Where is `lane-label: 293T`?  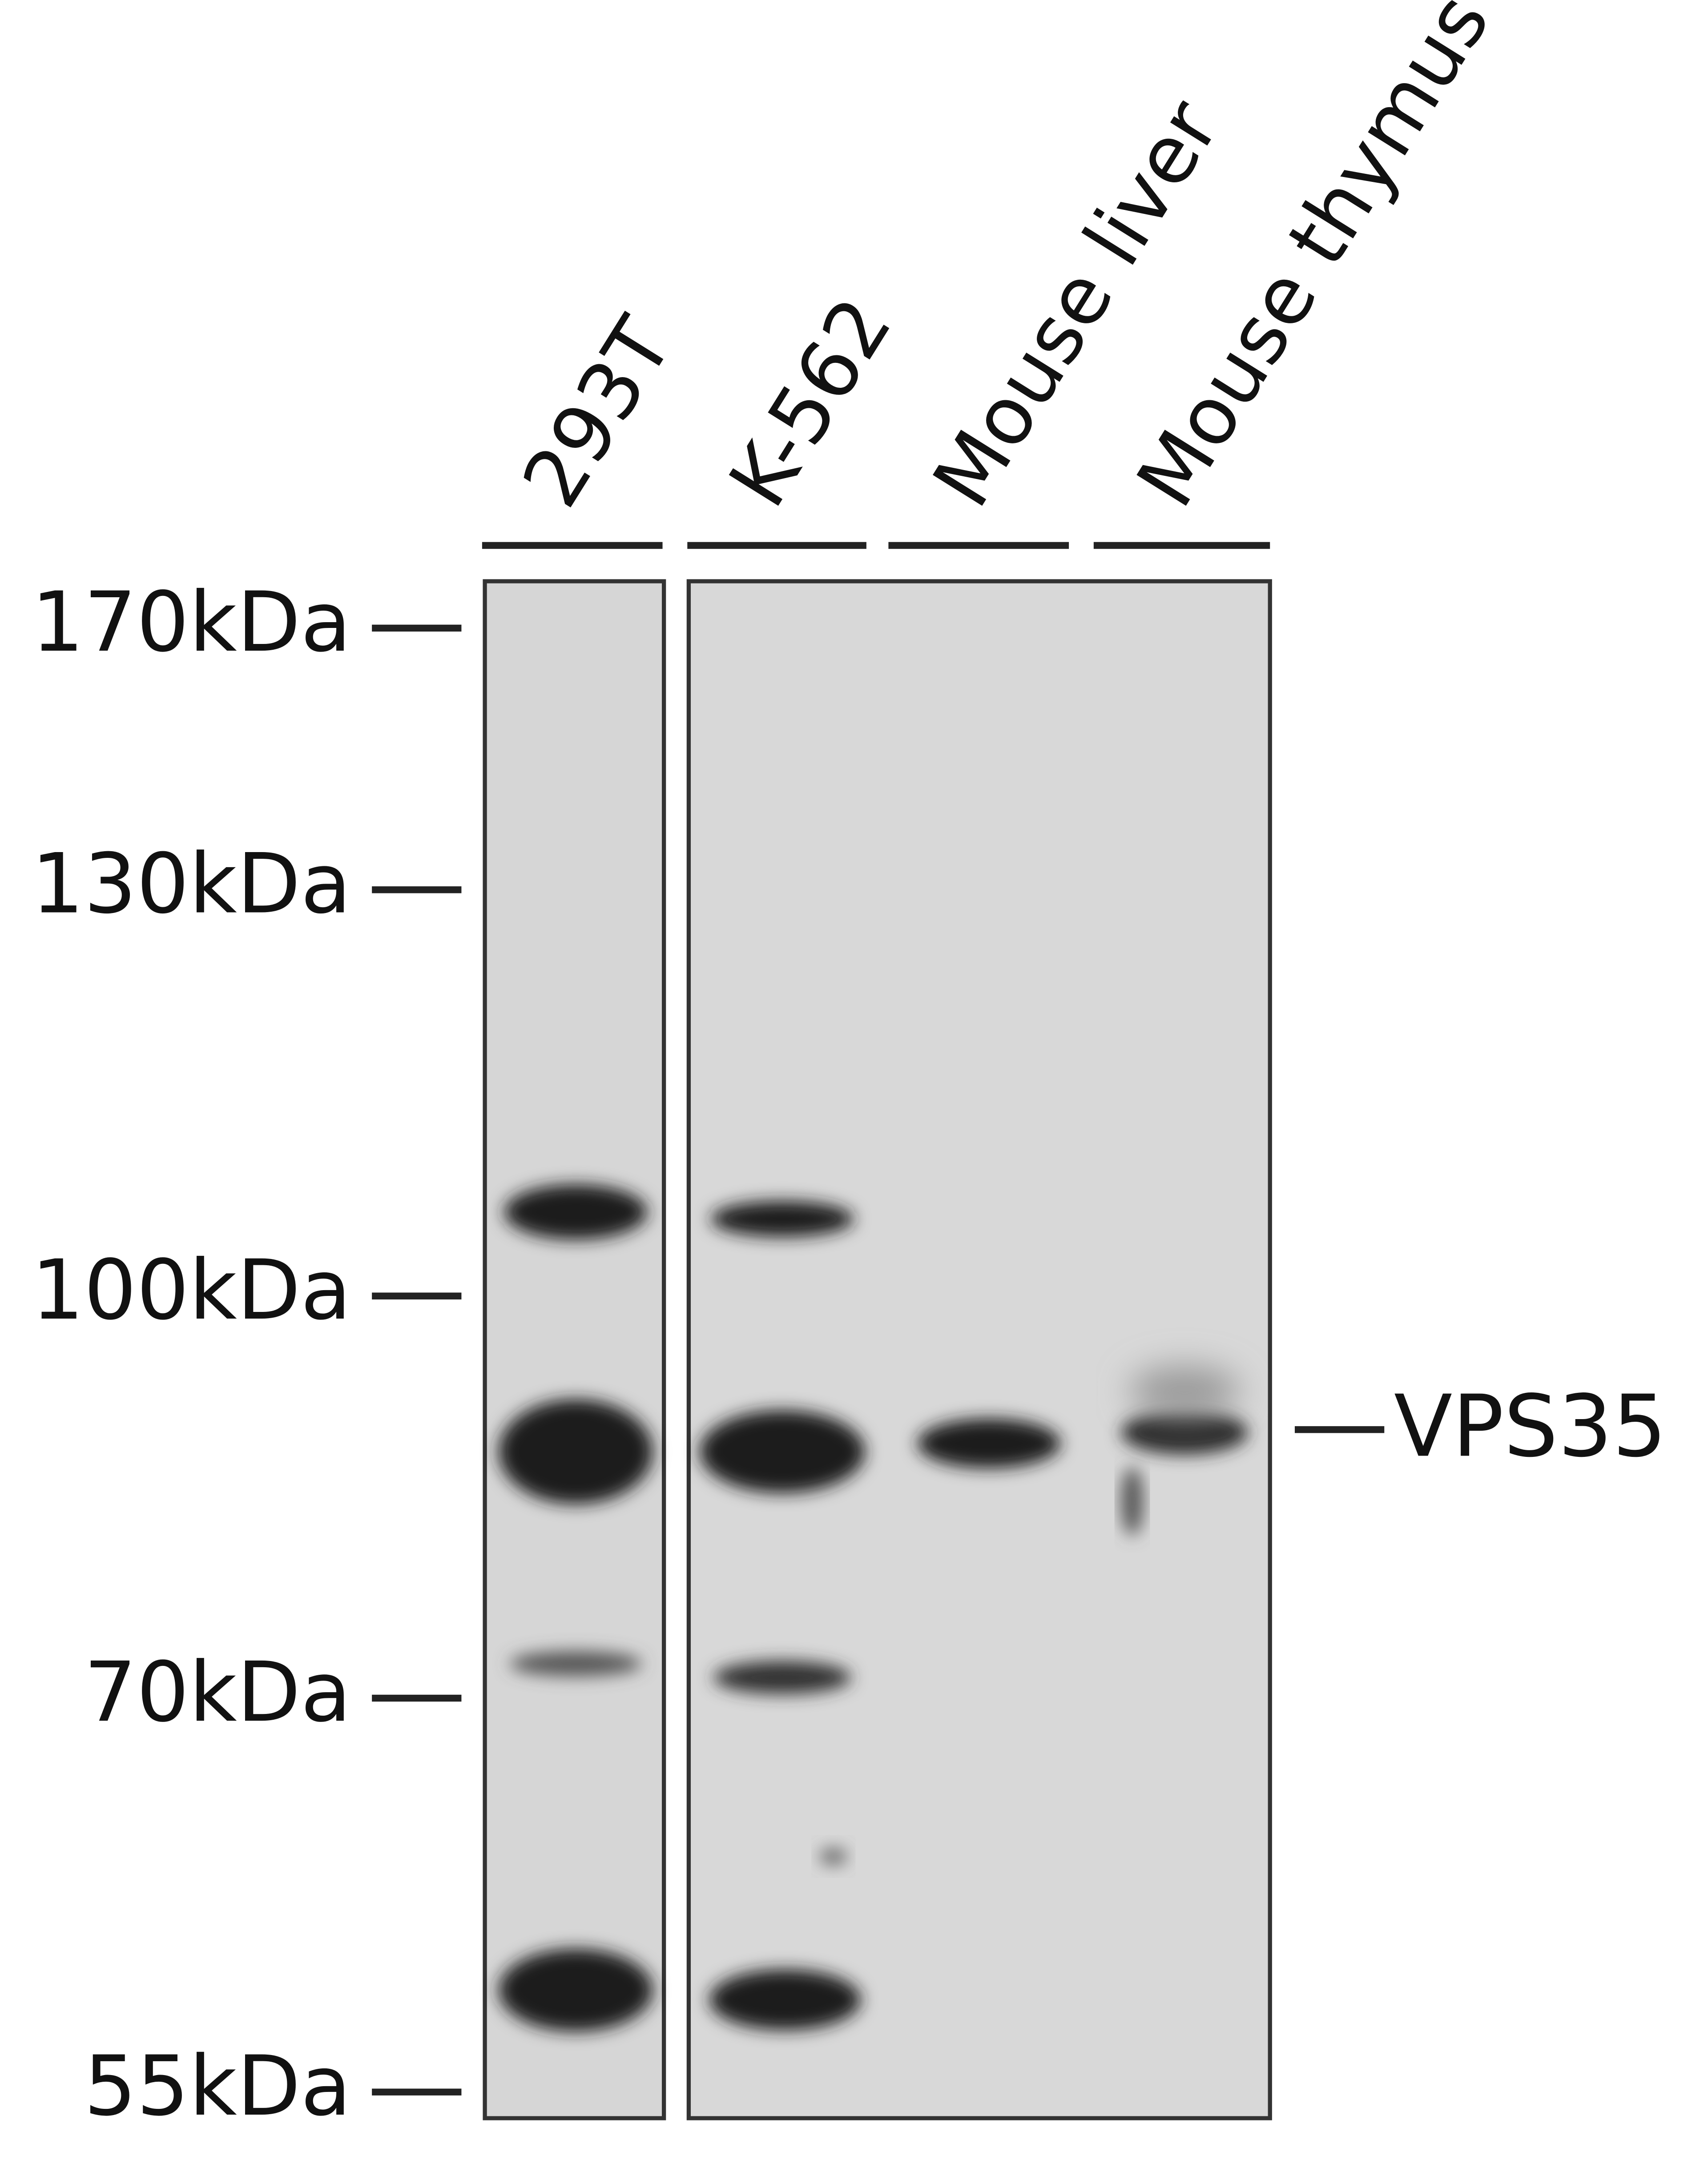 lane-label: 293T is located at coordinates (598, 413).